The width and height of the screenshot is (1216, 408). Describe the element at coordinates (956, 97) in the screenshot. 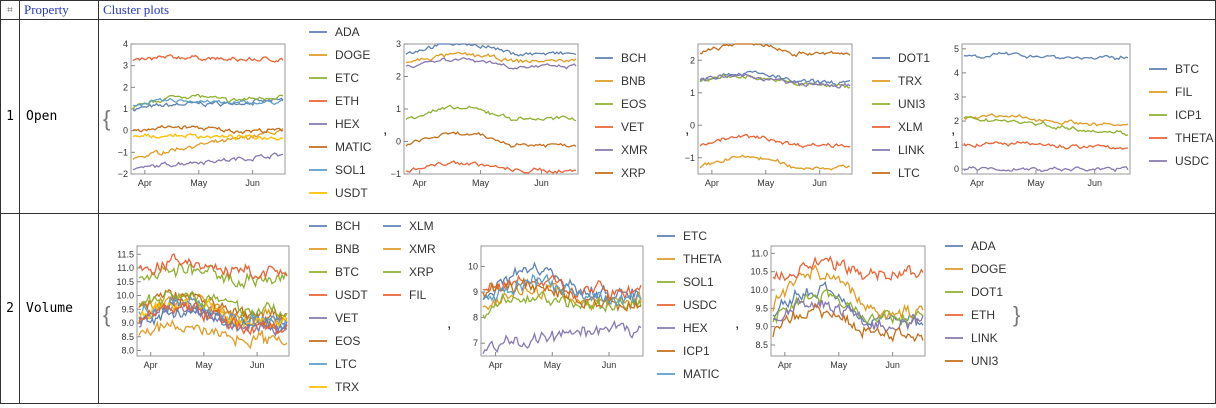

I see `y-tick-label: 3` at that location.